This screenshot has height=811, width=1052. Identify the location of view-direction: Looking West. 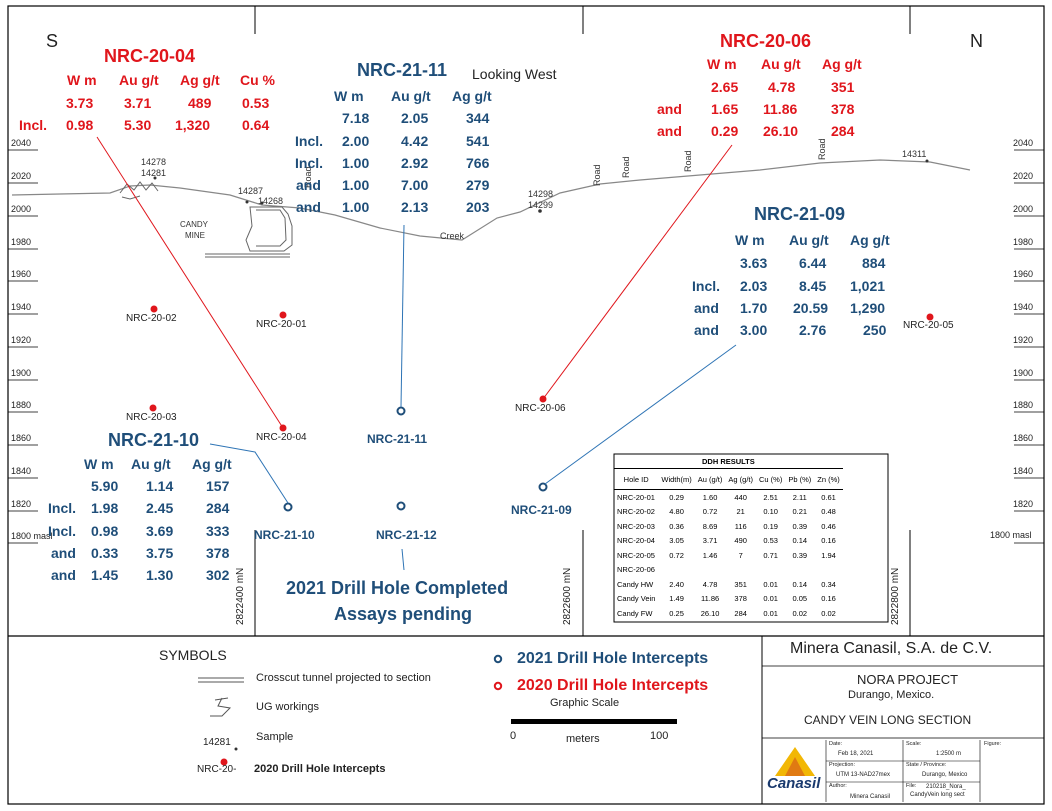
(514, 74).